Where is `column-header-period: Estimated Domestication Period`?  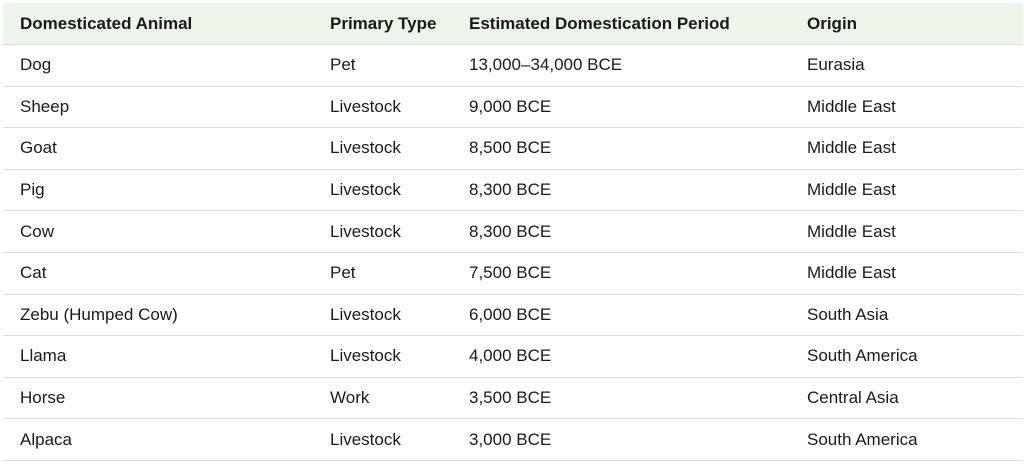 column-header-period: Estimated Domestication Period is located at coordinates (621, 24).